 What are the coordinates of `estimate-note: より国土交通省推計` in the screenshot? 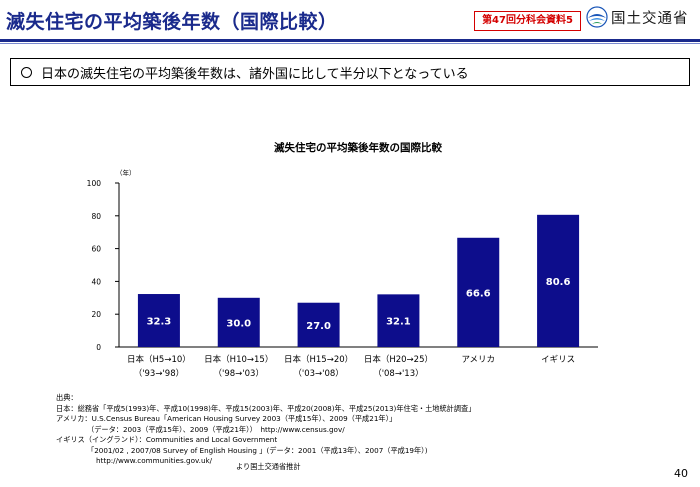 It's located at (268, 466).